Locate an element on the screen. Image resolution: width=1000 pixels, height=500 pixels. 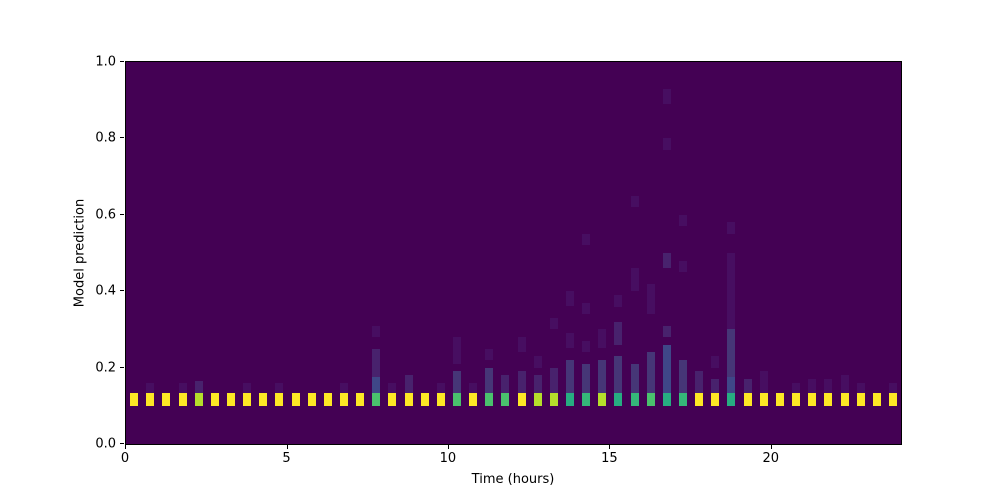
x-tick-label: 10 is located at coordinates (448, 458).